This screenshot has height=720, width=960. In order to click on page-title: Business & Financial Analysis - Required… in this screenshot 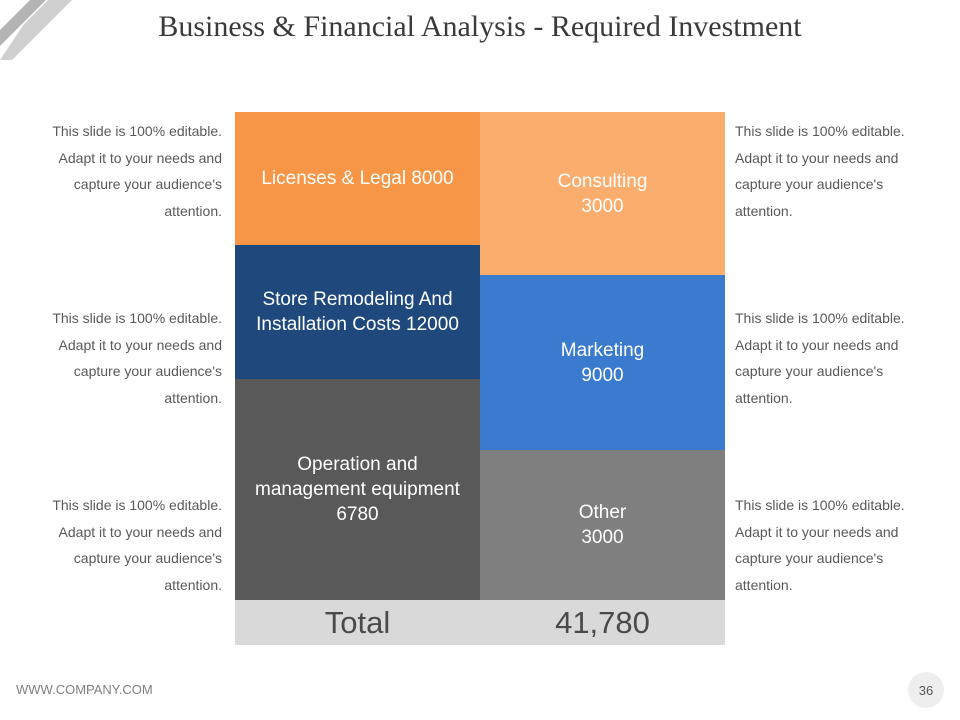, I will do `click(480, 26)`.